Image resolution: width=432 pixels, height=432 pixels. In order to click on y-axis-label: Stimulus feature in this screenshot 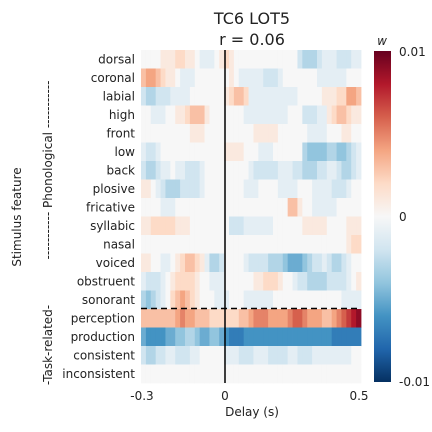, I will do `click(17, 216)`.